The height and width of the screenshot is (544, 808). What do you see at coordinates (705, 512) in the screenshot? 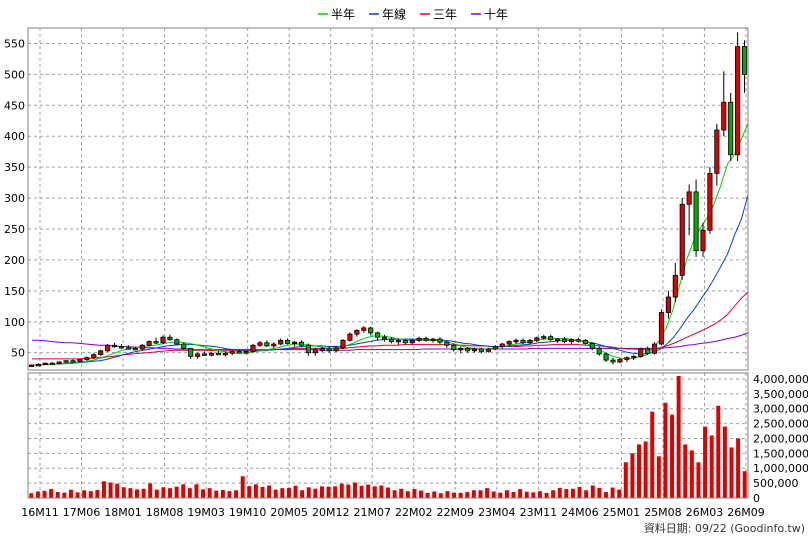
I see `time-tick-label: 26M03` at bounding box center [705, 512].